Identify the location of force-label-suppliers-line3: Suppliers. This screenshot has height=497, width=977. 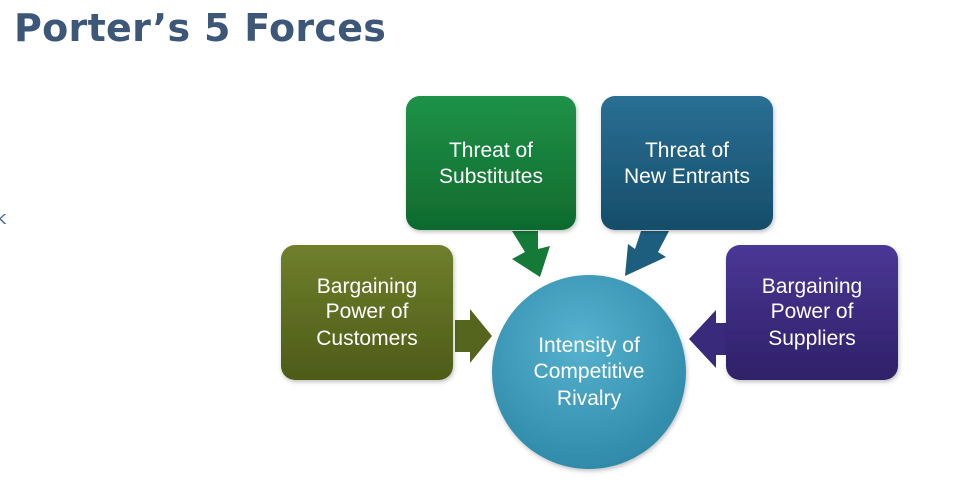
(812, 338).